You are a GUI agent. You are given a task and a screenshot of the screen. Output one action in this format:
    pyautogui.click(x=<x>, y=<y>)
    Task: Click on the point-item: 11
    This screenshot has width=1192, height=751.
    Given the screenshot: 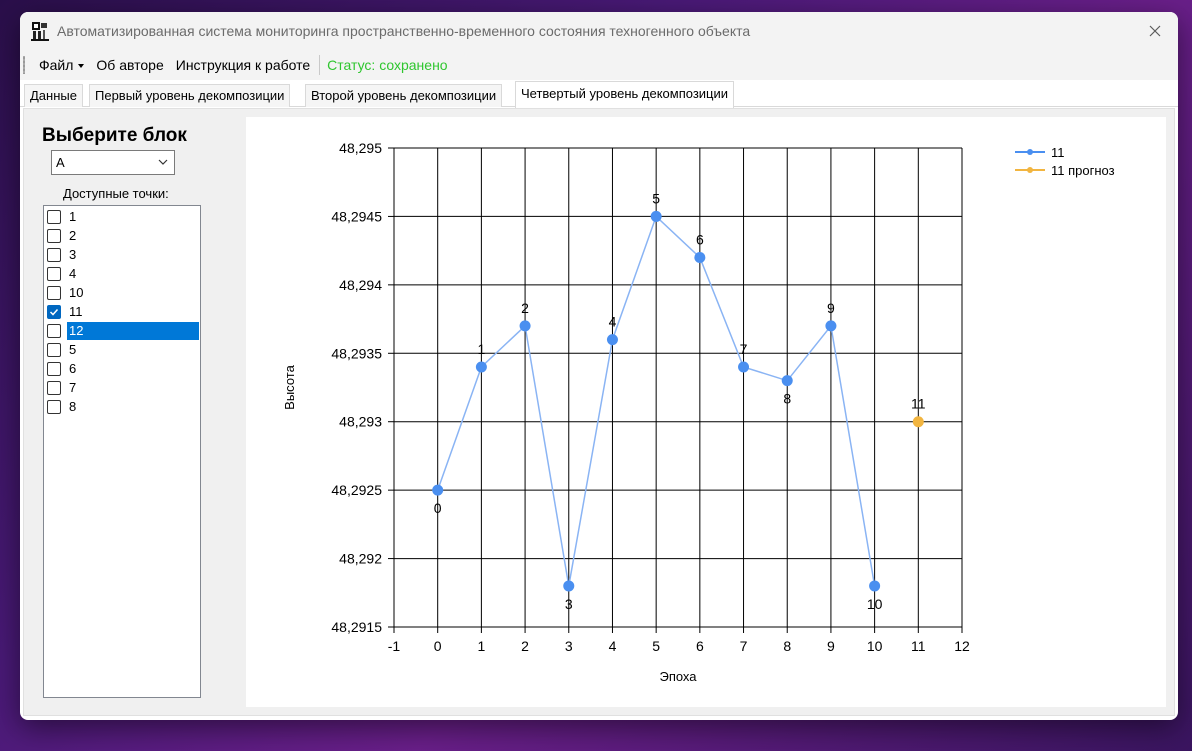 What is the action you would take?
    pyautogui.click(x=123, y=312)
    